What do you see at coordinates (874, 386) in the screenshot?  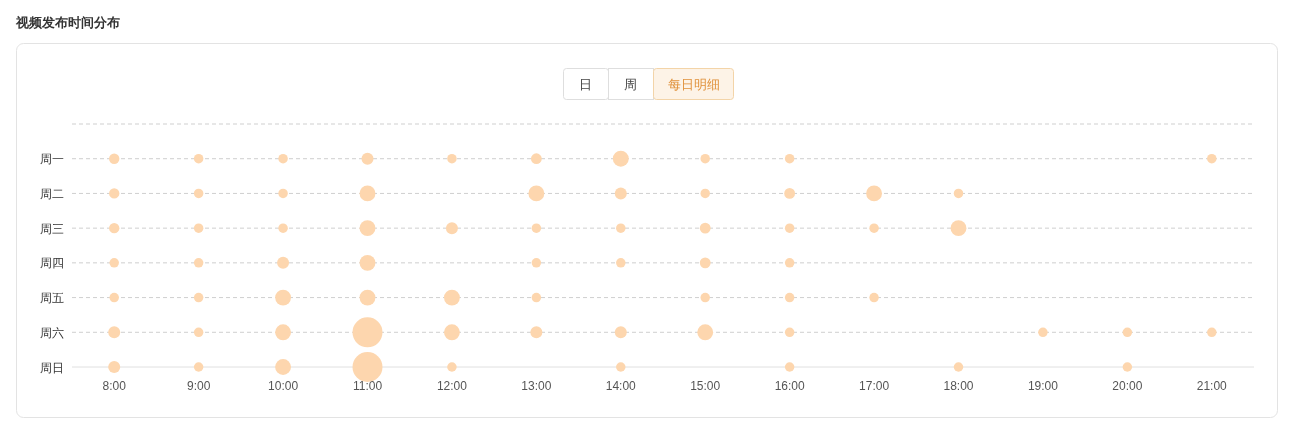 I see `x-tick-label: 17:00` at bounding box center [874, 386].